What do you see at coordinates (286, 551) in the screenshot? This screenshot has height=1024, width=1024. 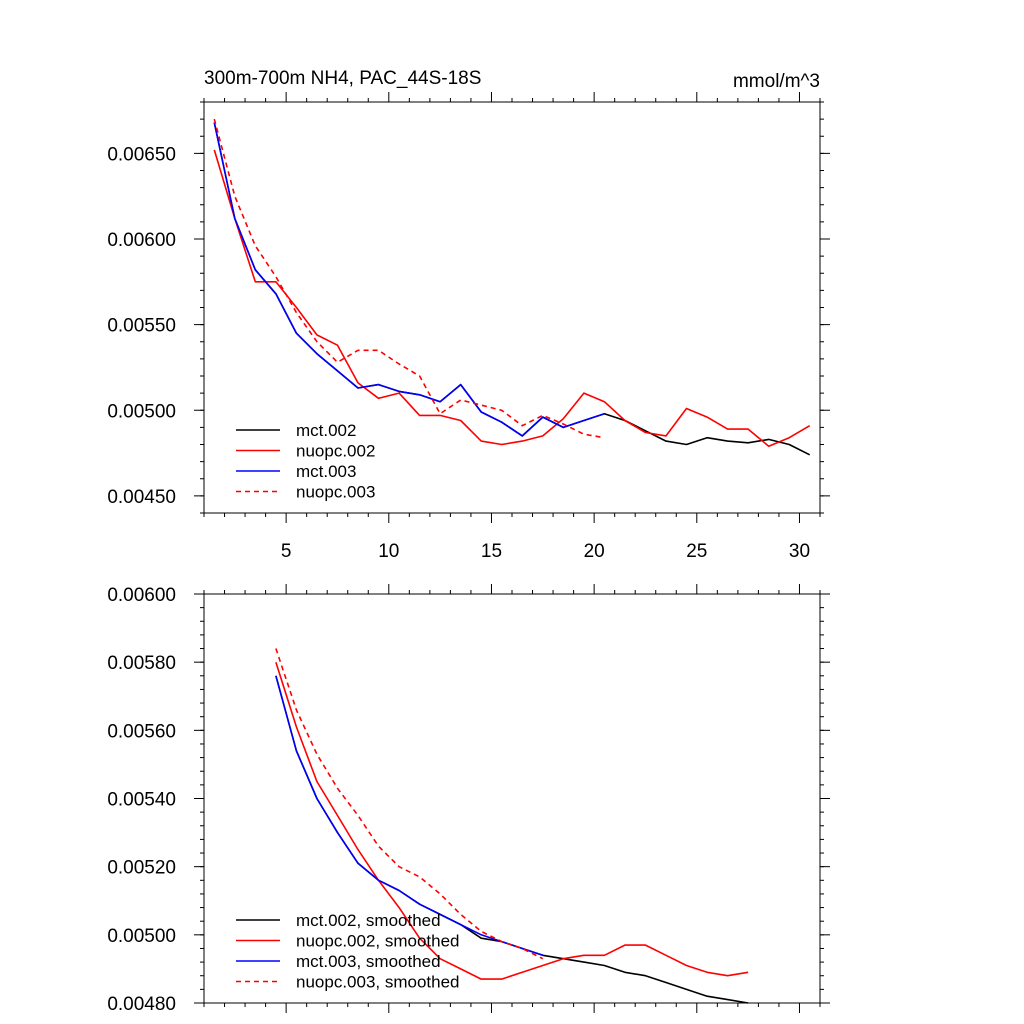 I see `x-tick-label: 5` at bounding box center [286, 551].